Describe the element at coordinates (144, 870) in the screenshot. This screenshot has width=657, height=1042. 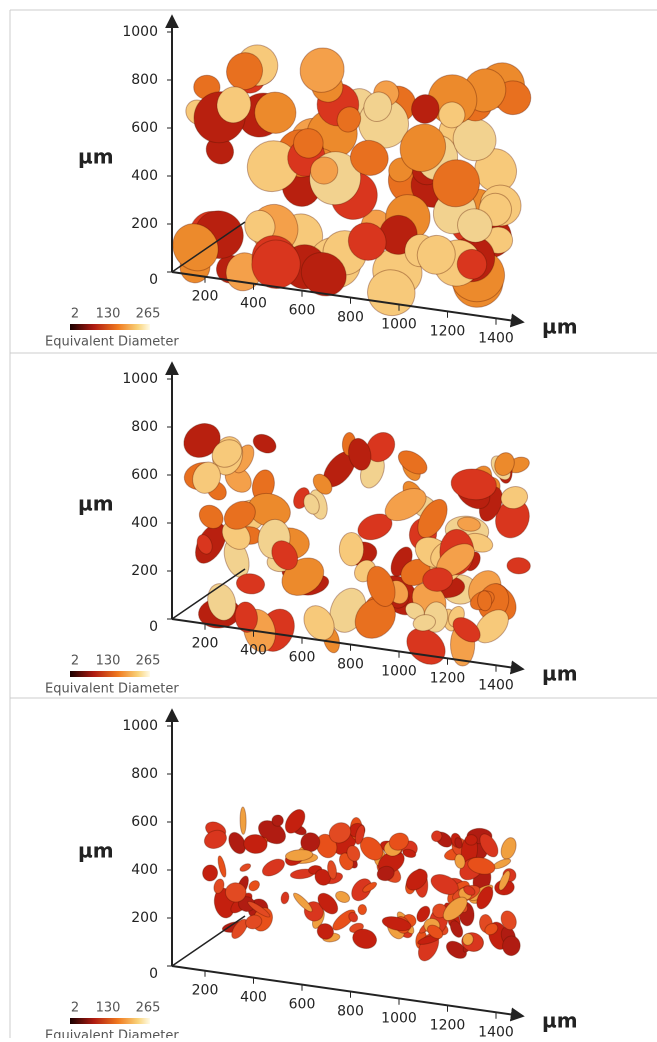
I see `y-tick-label: 400` at that location.